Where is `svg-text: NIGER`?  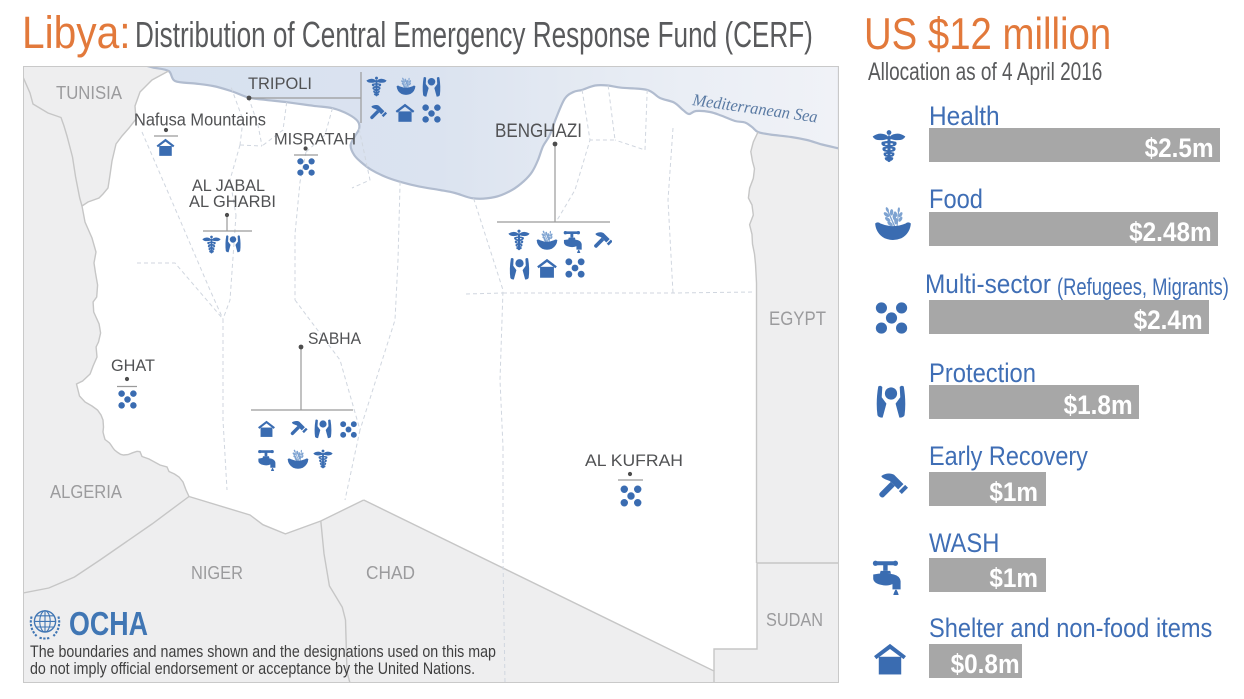 svg-text: NIGER is located at coordinates (217, 573).